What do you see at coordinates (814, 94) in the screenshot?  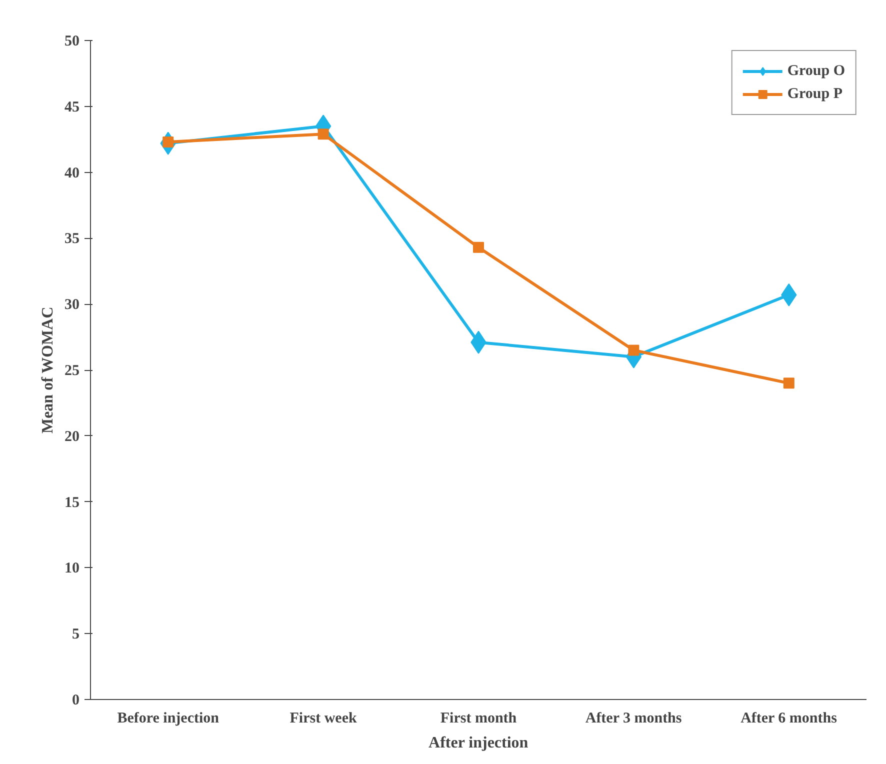 I see `legend-label: Group P` at bounding box center [814, 94].